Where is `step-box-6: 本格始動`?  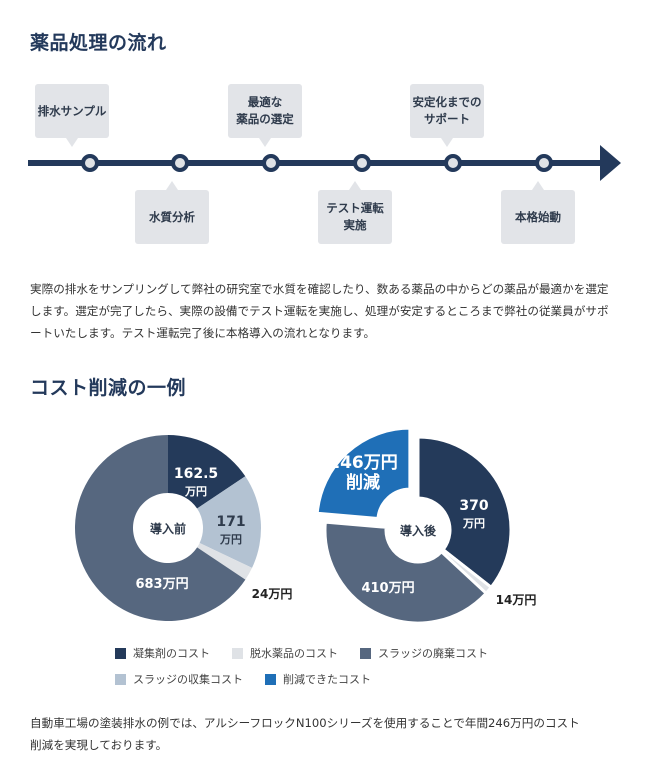
step-box-6: 本格始動 is located at coordinates (538, 212).